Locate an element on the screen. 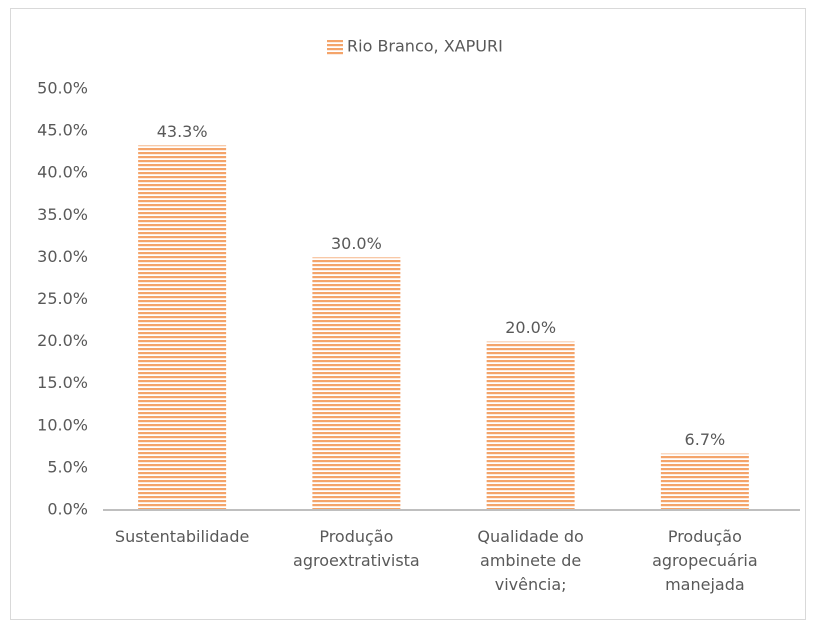  legend-label: Rio Branco, XAPURI is located at coordinates (425, 46).